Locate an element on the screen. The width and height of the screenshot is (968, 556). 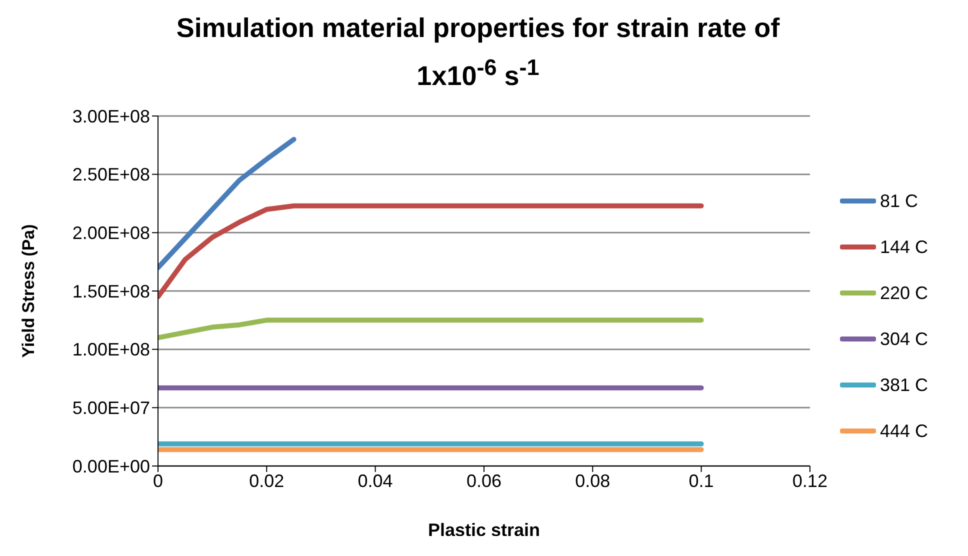
legend-label: 444 C is located at coordinates (904, 431).